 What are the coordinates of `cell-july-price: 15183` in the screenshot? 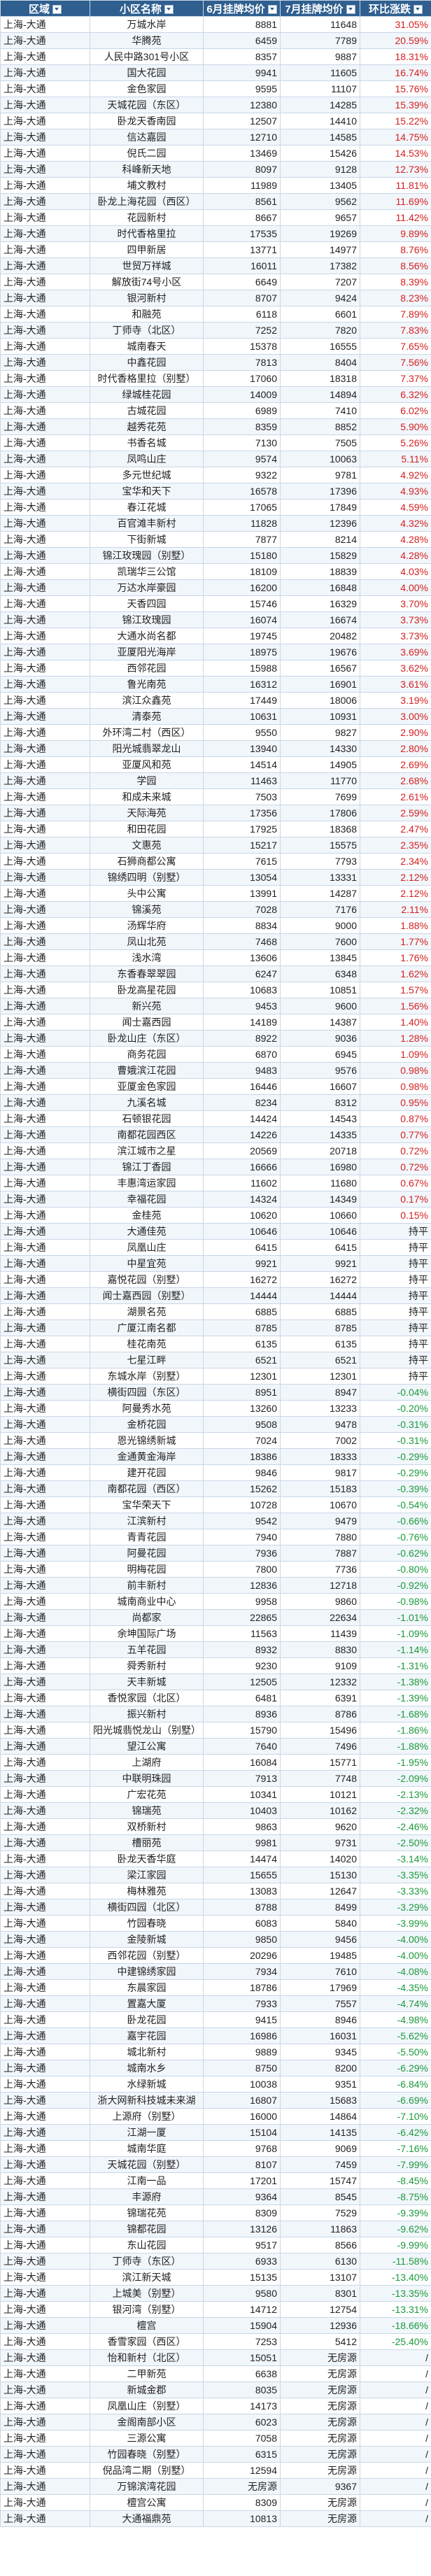 It's located at (320, 1488).